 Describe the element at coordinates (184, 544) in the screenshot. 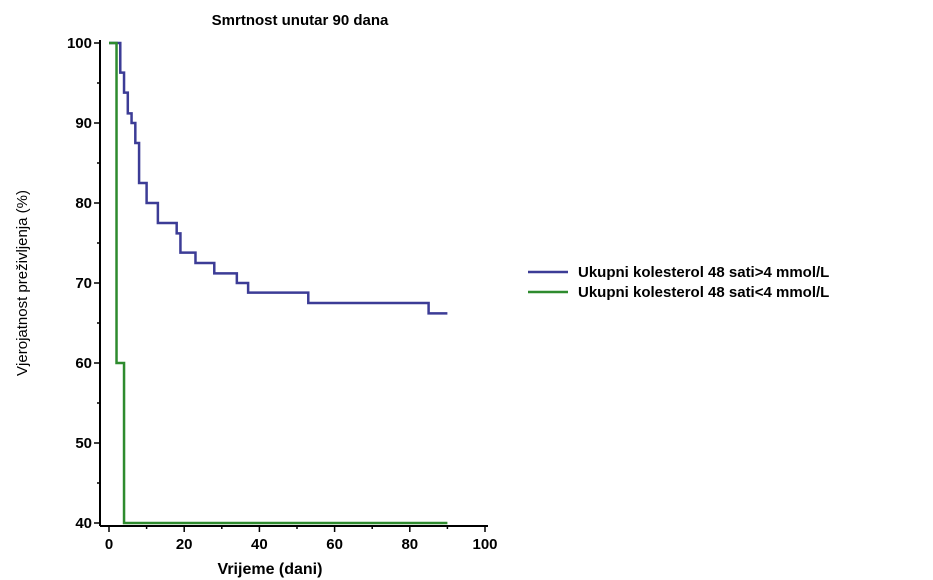

I see `x-tick-label: 20` at that location.